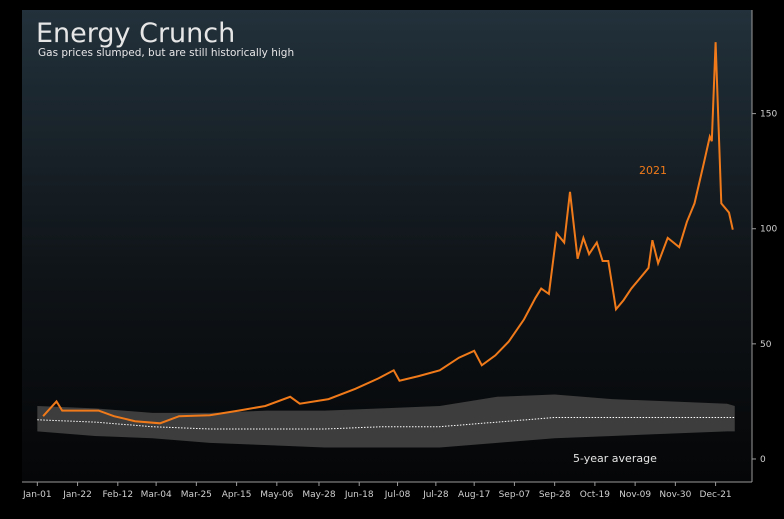 This screenshot has width=784, height=519. What do you see at coordinates (515, 495) in the screenshot?
I see `x-tick-label: Sep-07` at bounding box center [515, 495].